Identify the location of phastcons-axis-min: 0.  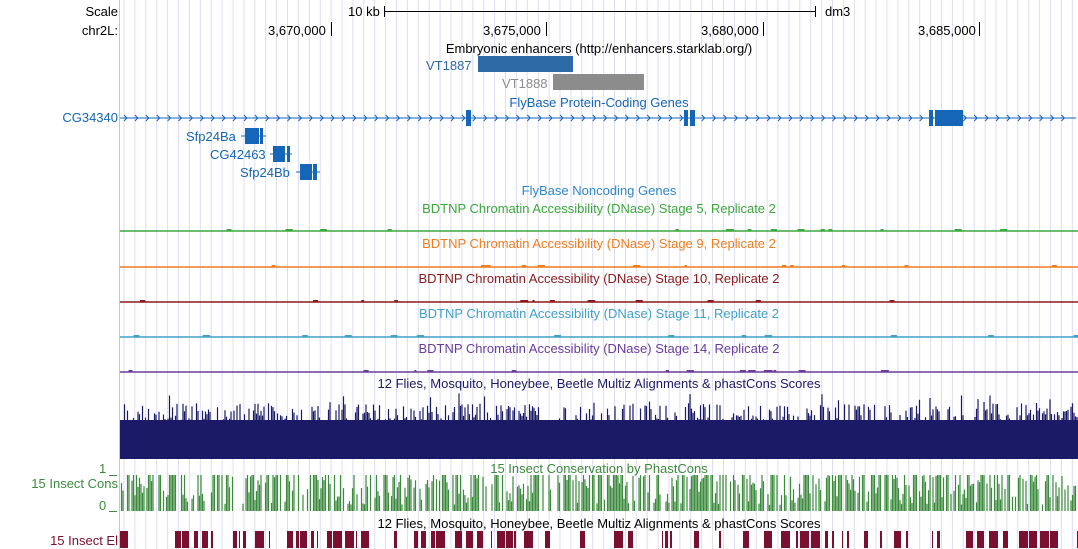
(103, 505).